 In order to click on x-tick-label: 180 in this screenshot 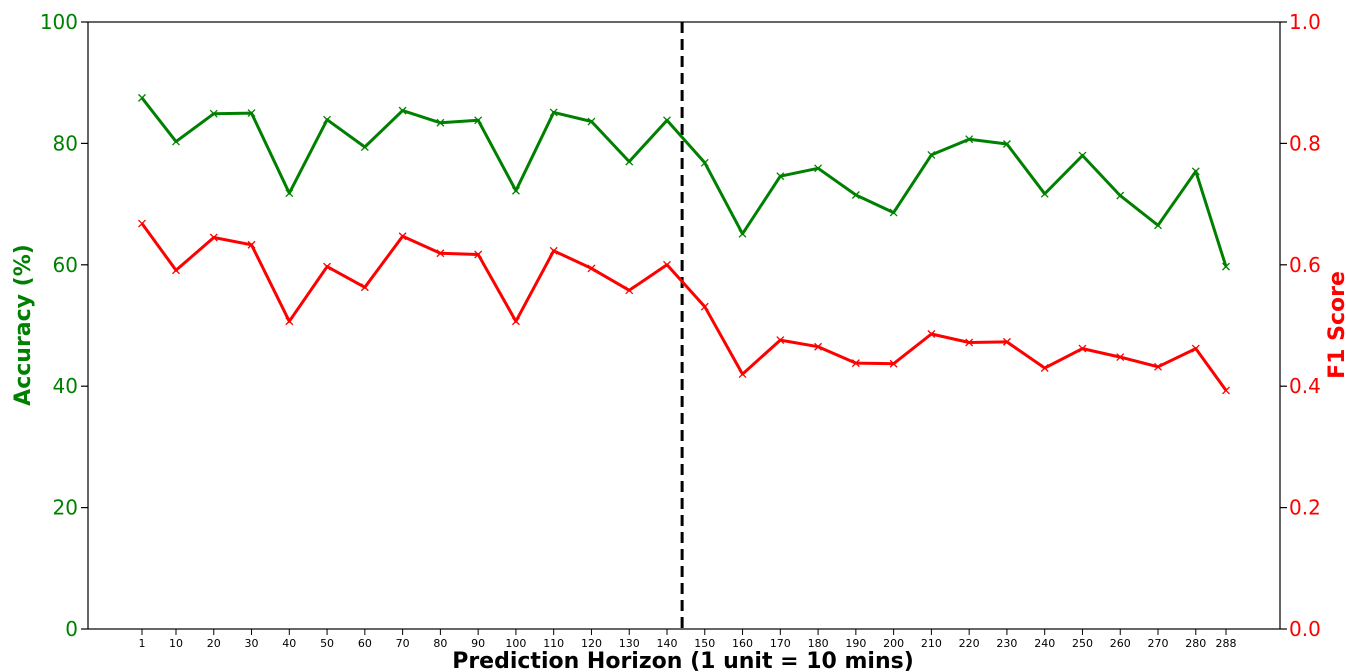, I will do `click(818, 643)`.